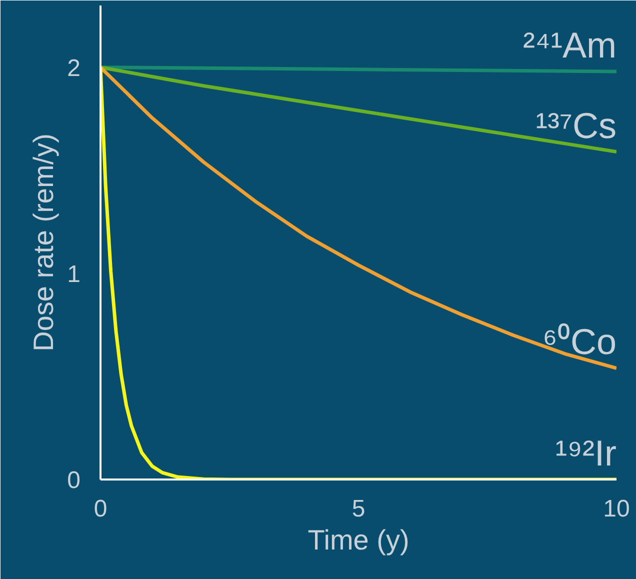 The image size is (636, 579). Describe the element at coordinates (44, 243) in the screenshot. I see `y-axis-title: Dose rate (rem/y)` at that location.